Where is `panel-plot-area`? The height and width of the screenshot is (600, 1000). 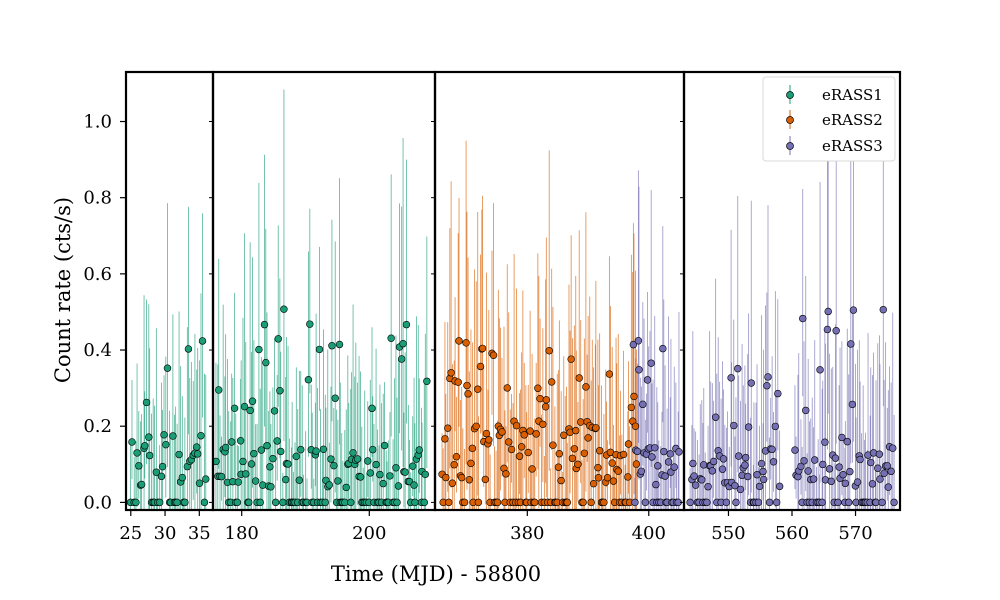
panel-plot-area is located at coordinates (168, 356).